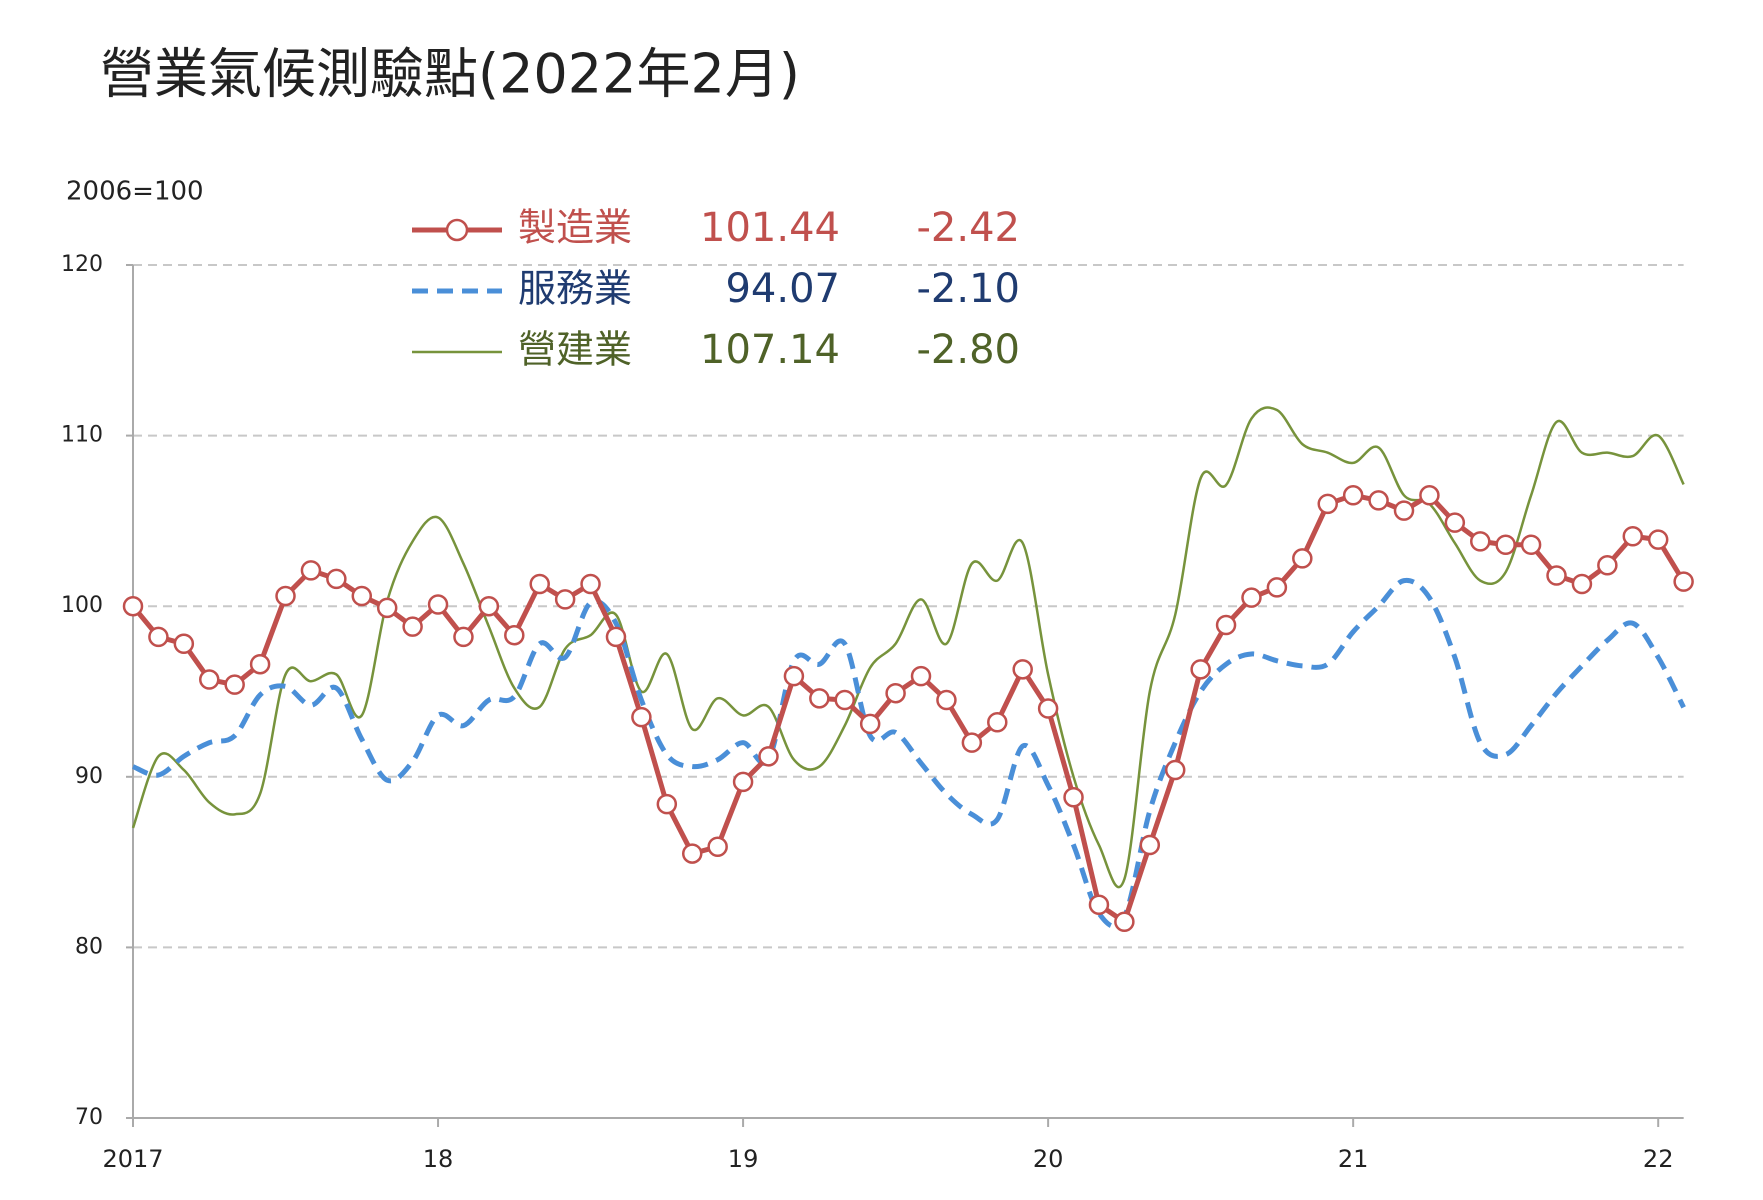  Describe the element at coordinates (135, 192) in the screenshot. I see `y-axis-label: 2006=100` at that location.